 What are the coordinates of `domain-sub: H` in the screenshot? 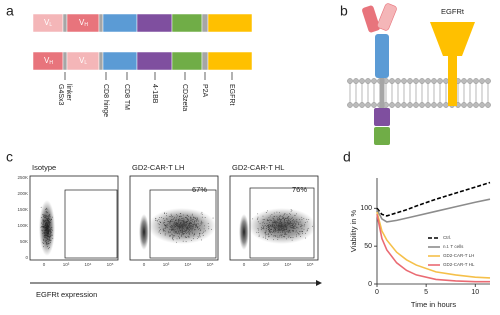 It's located at (51, 63).